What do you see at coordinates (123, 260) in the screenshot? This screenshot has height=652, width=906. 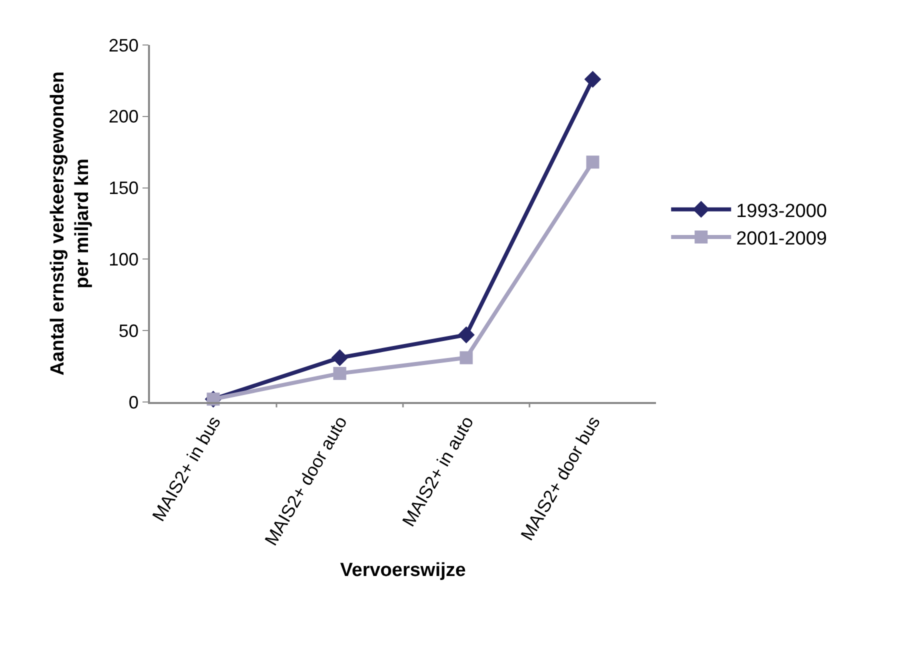 I see `y-tick-label: 100` at bounding box center [123, 260].